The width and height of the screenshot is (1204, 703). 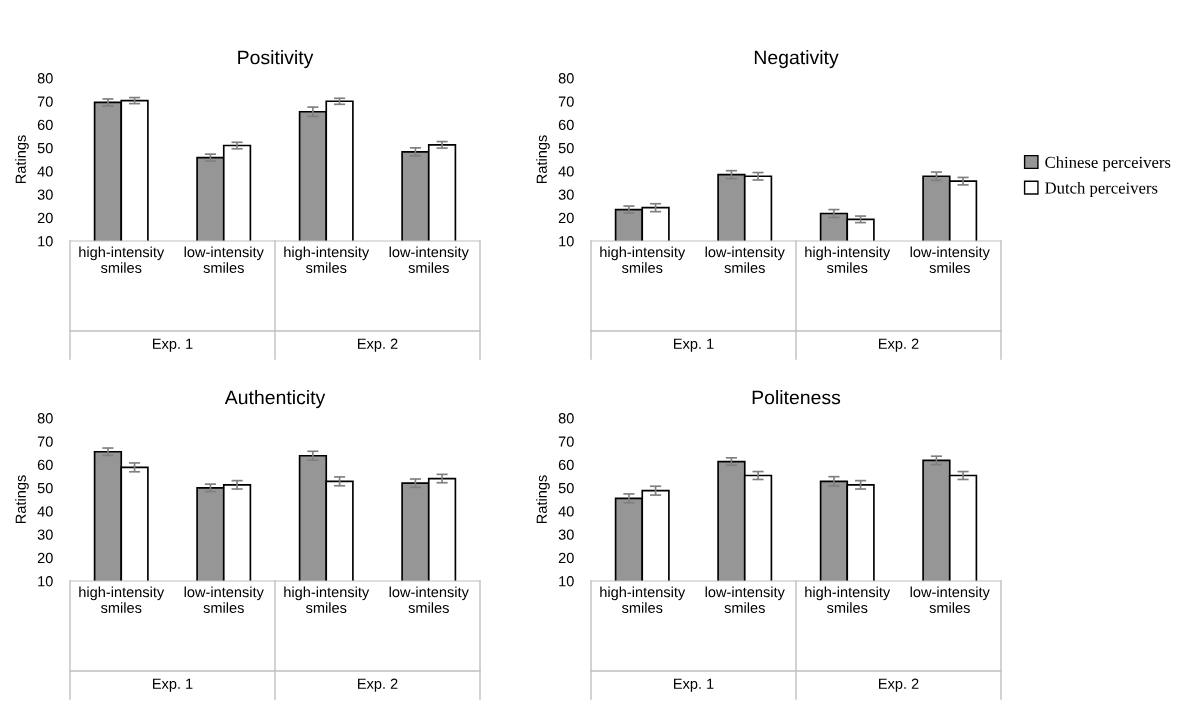 I want to click on chart-title: Politeness, so click(x=796, y=397).